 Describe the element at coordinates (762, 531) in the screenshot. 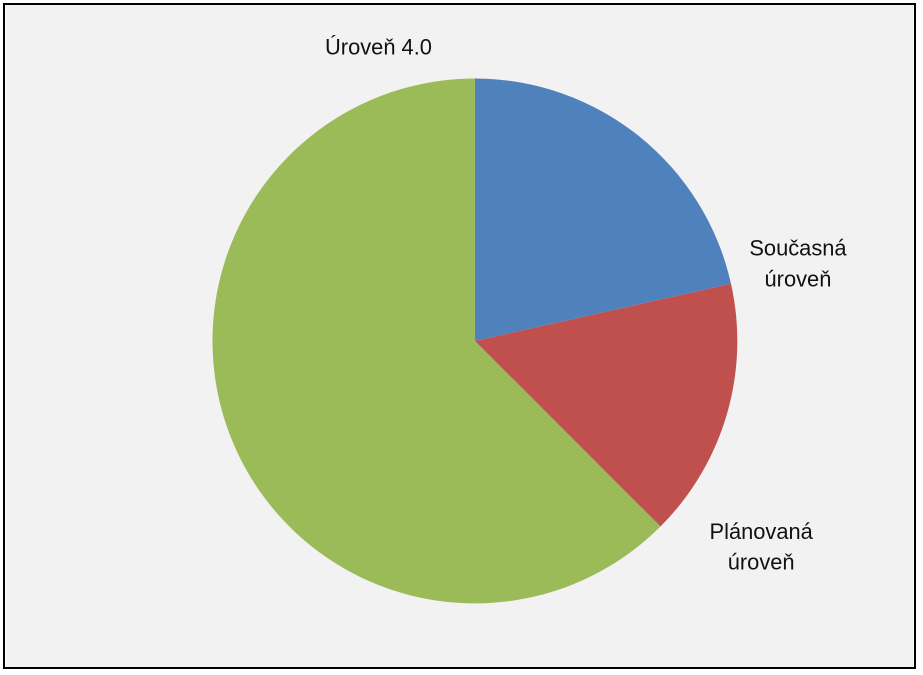

I see `slice-label-line: Plánovaná` at that location.